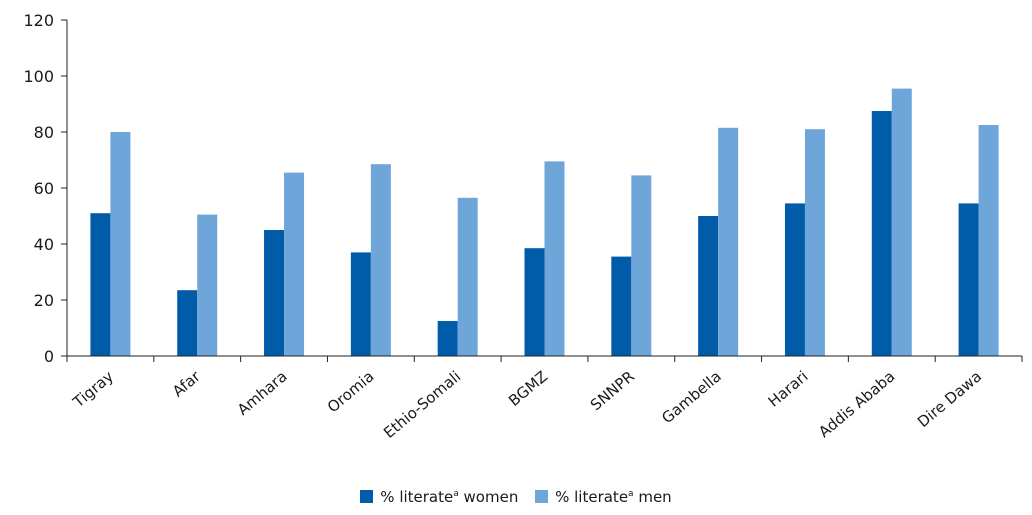 This screenshot has width=1032, height=515. I want to click on x-category-label: Tigray, so click(93, 389).